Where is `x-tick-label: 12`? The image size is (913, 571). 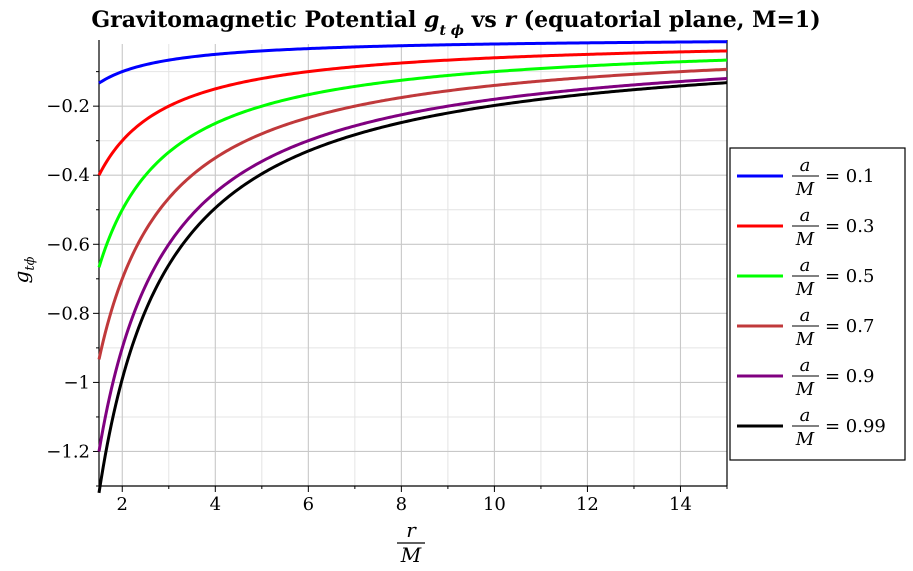
x-tick-label: 12 is located at coordinates (587, 504).